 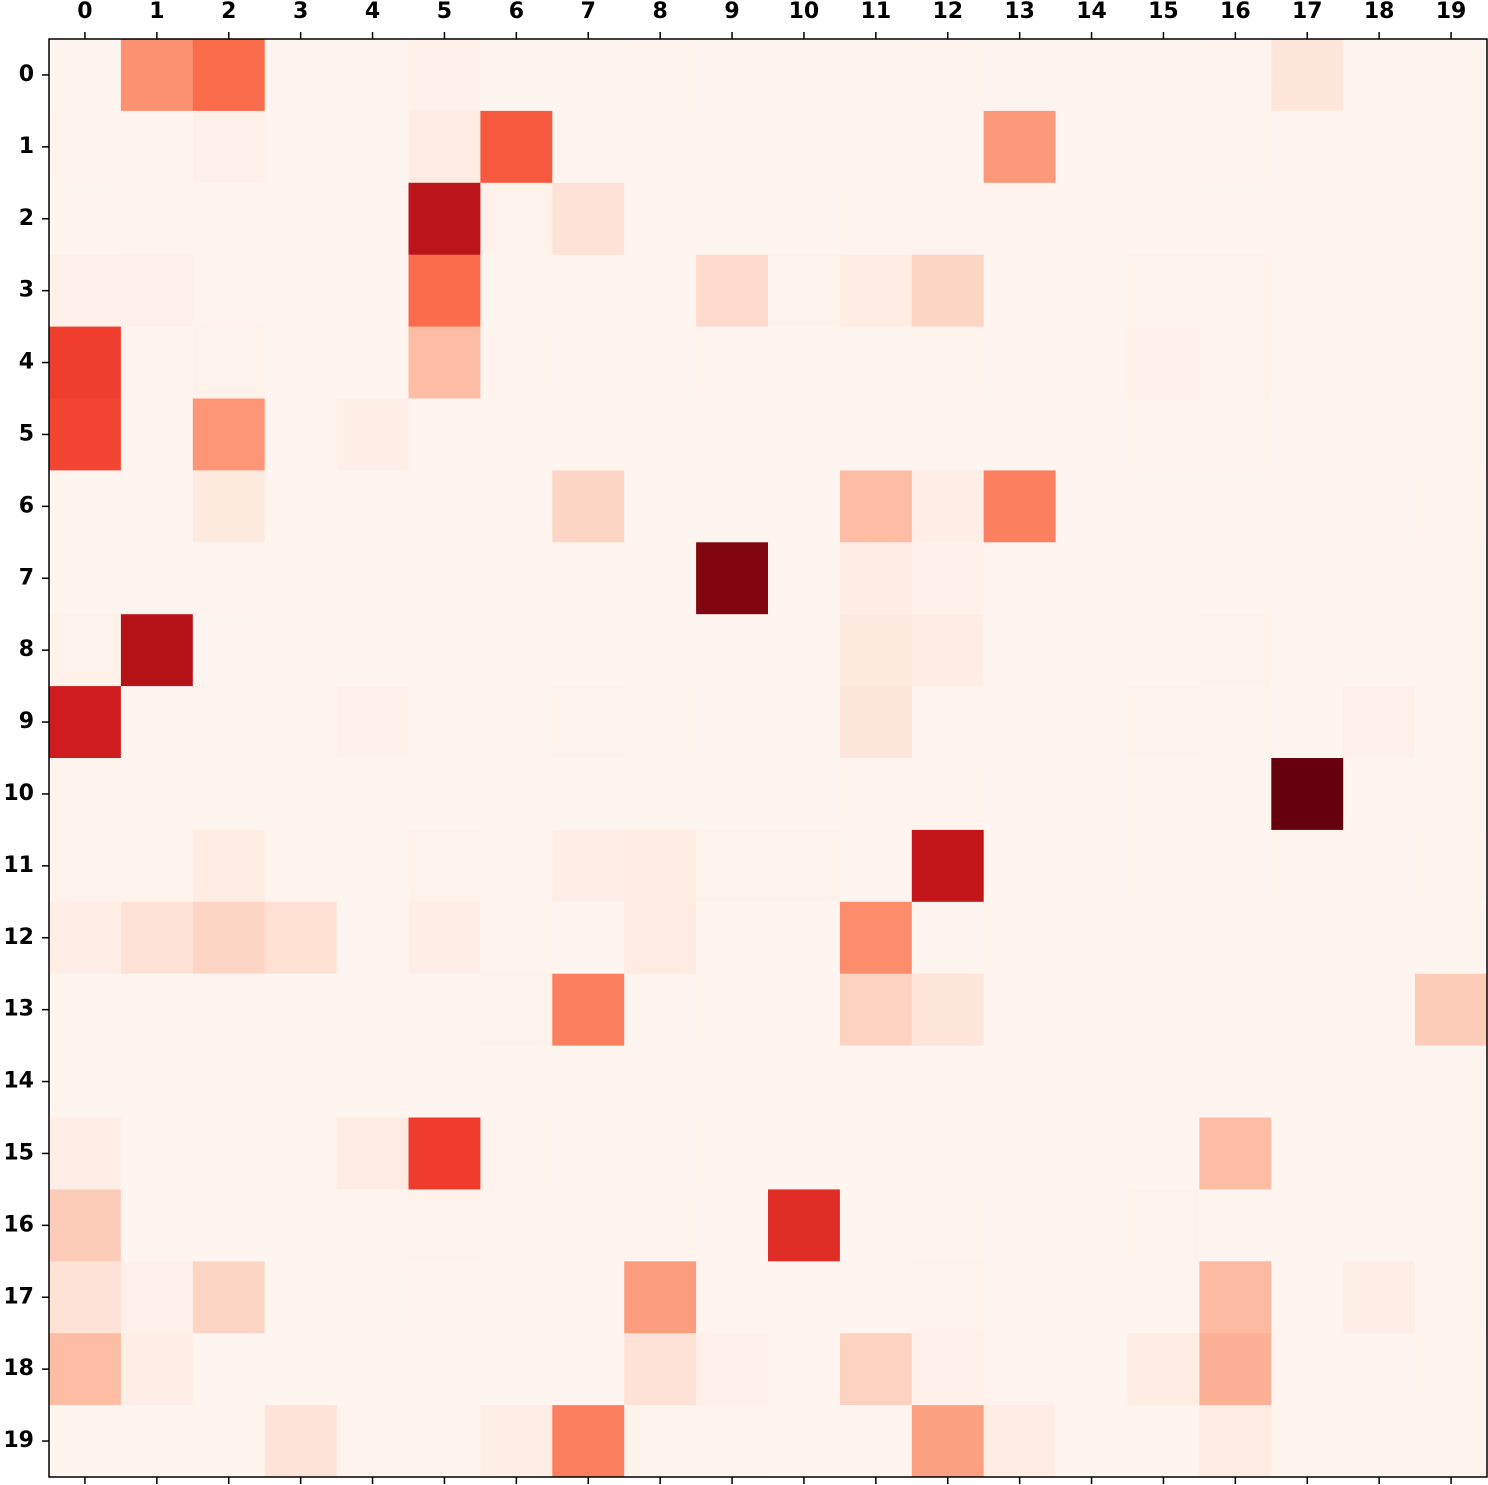 What do you see at coordinates (228, 12) in the screenshot?
I see `x-tick-label: 2` at bounding box center [228, 12].